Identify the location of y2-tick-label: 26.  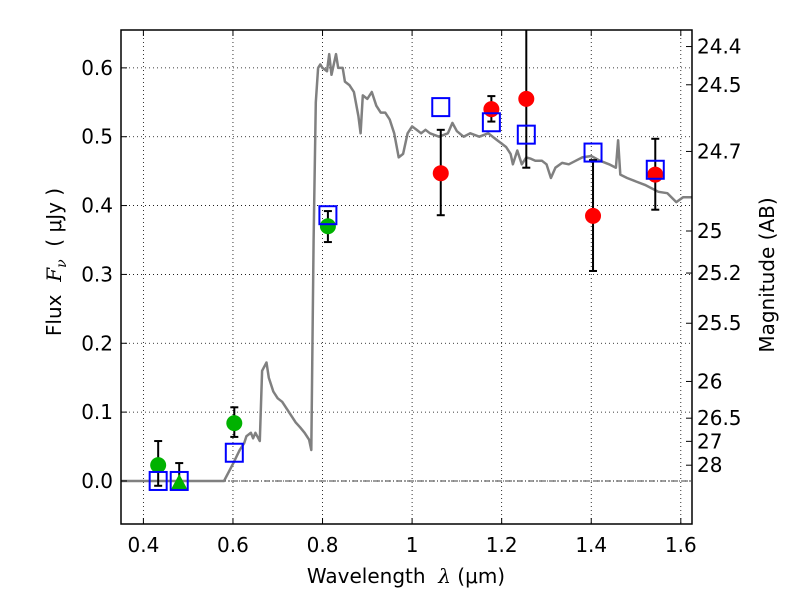
(709, 381).